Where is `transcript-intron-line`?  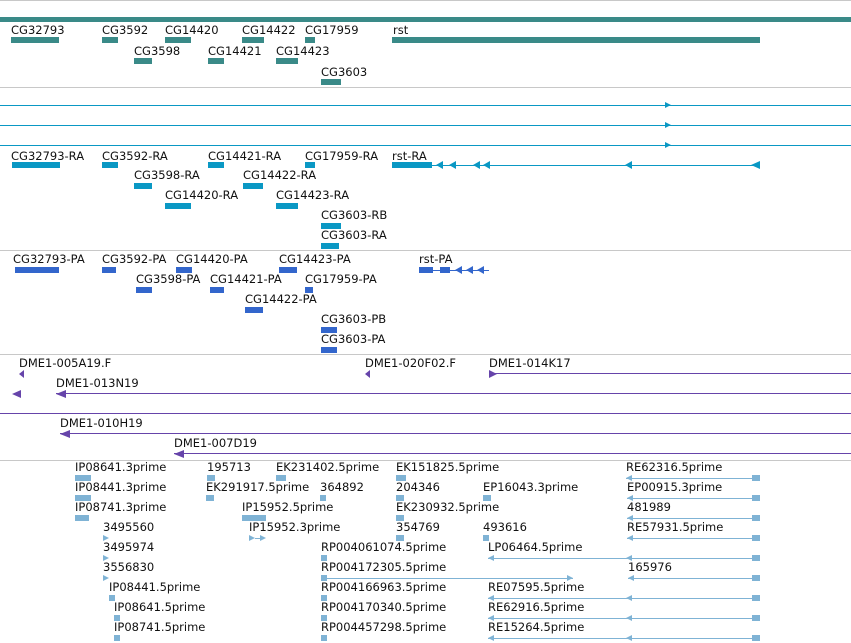
transcript-intron-line is located at coordinates (596, 165).